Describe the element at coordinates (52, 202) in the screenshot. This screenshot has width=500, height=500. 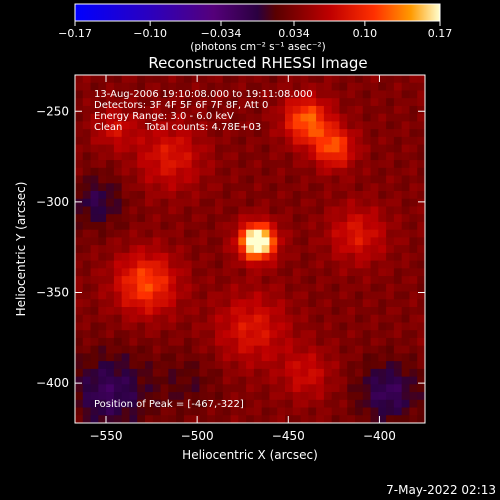
I see `y-tick-label: −300` at that location.